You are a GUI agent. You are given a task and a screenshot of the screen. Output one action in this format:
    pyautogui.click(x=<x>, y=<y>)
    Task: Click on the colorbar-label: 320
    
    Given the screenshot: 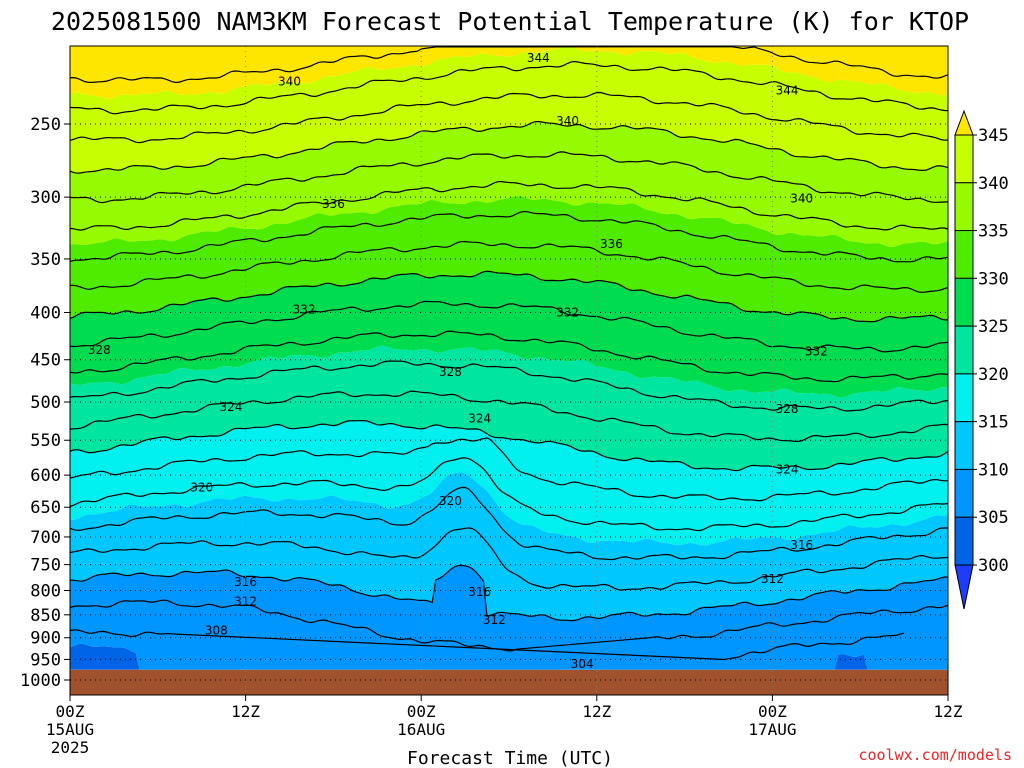 What is the action you would take?
    pyautogui.click(x=993, y=375)
    